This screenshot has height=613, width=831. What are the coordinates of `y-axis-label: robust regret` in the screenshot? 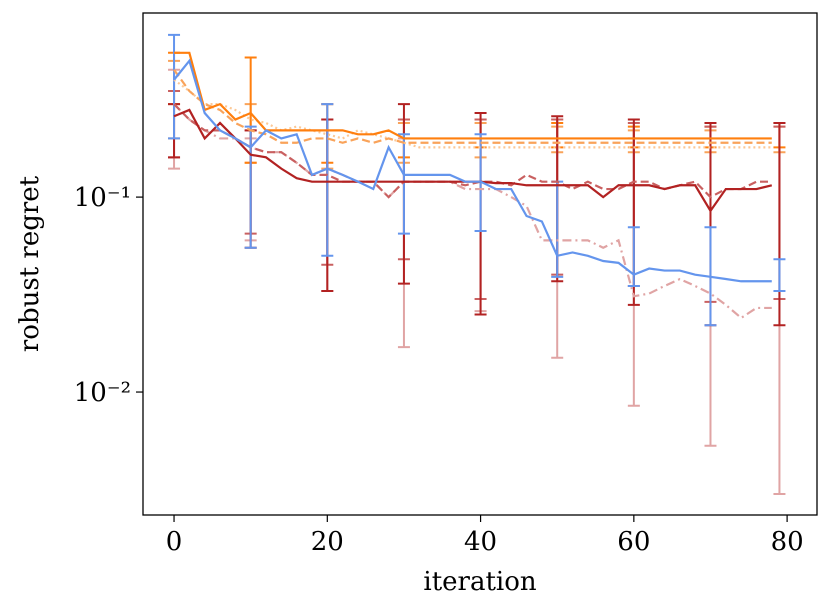 It's located at (30, 263).